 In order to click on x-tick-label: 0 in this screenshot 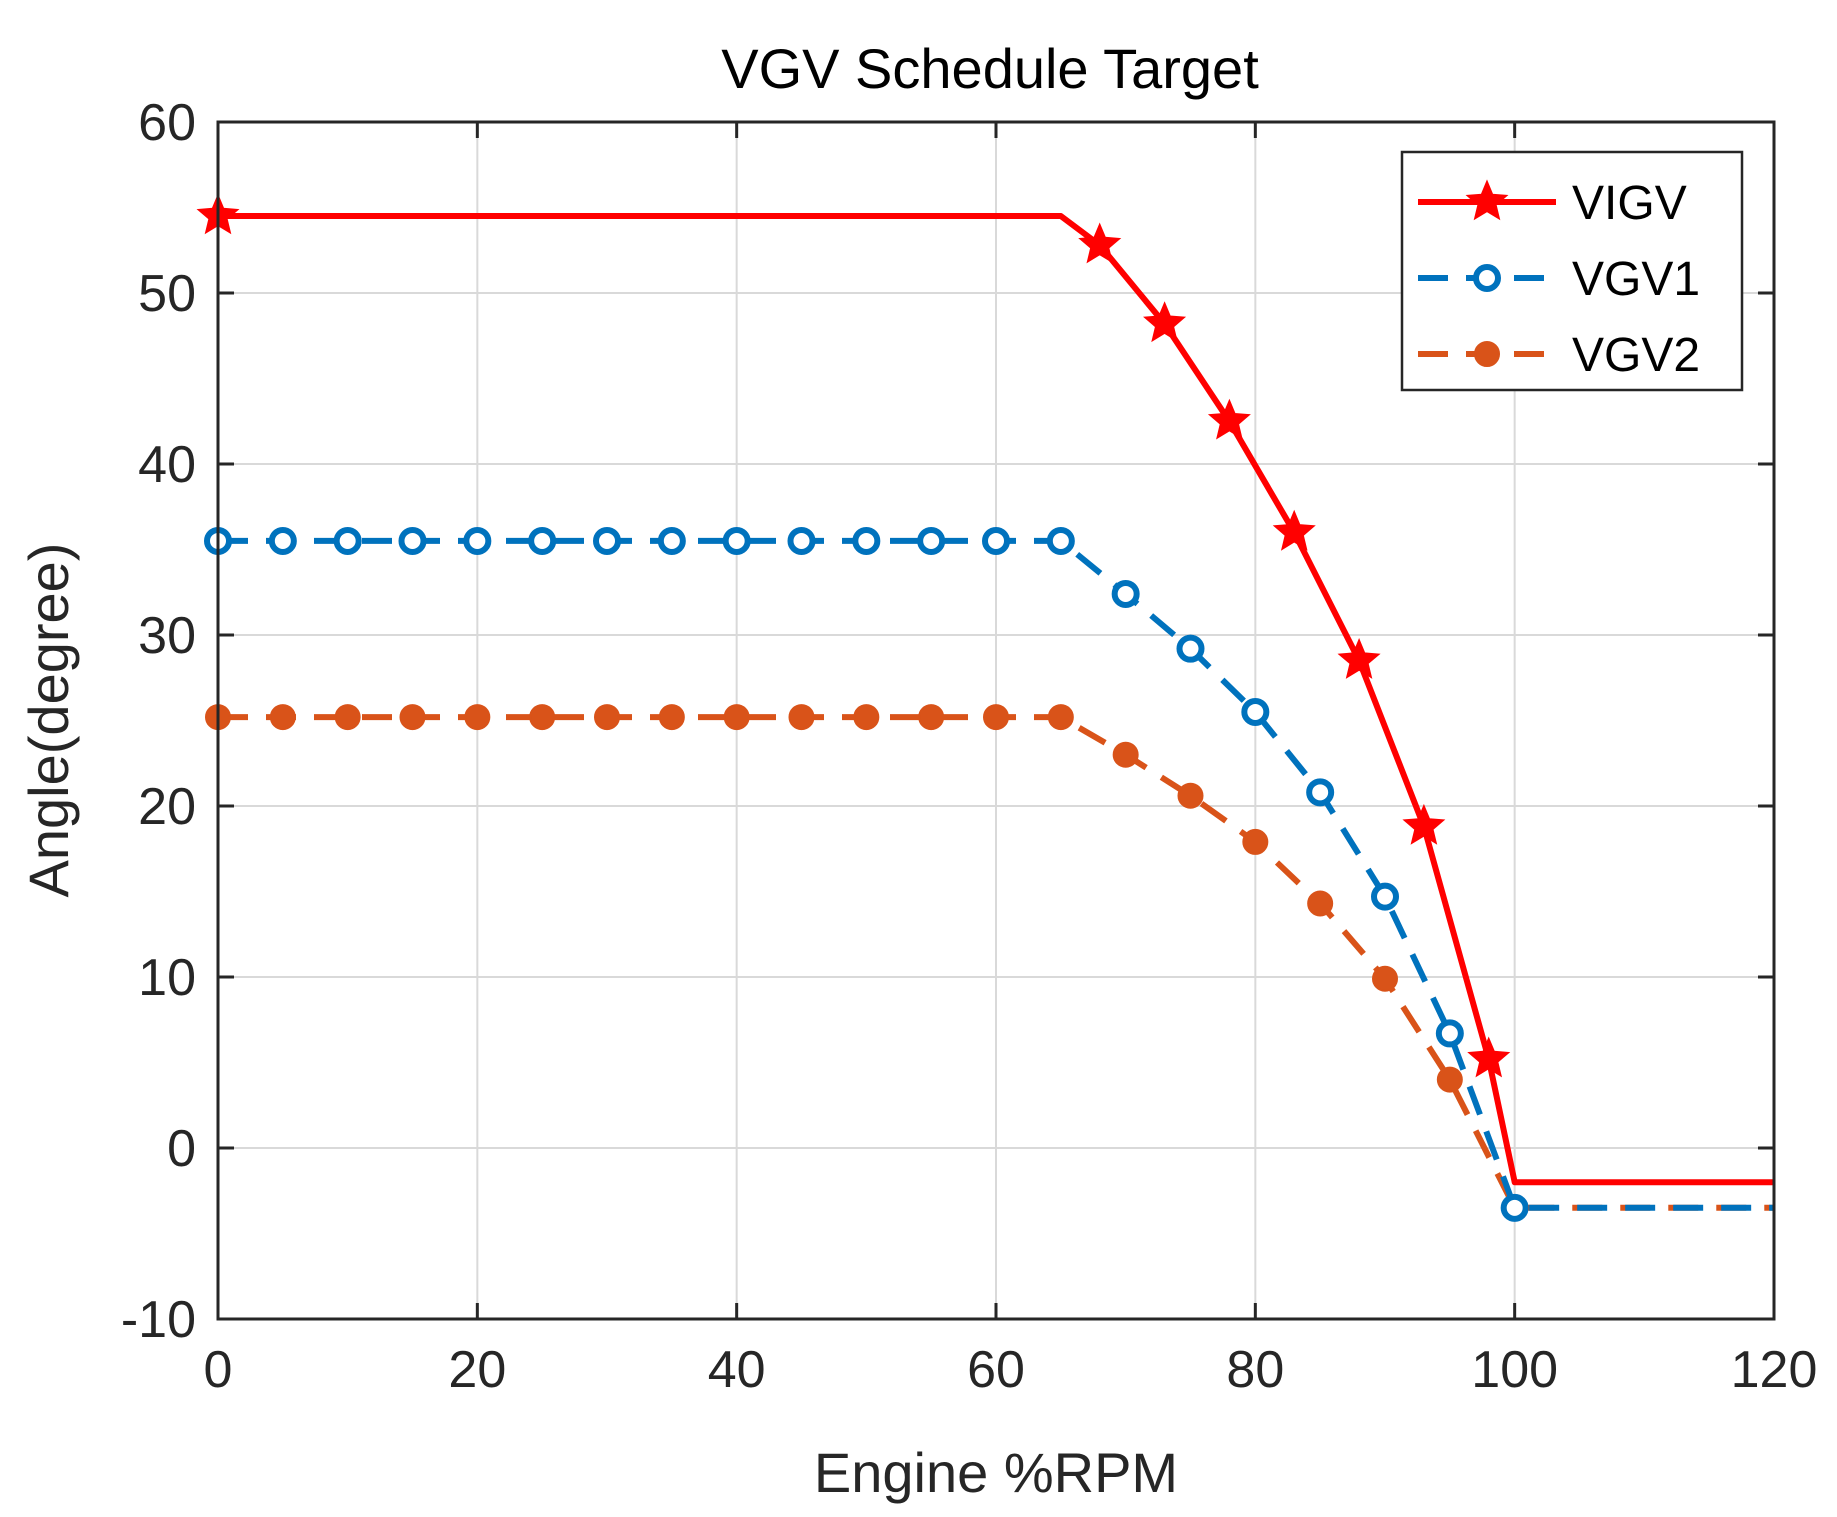, I will do `click(218, 1370)`.